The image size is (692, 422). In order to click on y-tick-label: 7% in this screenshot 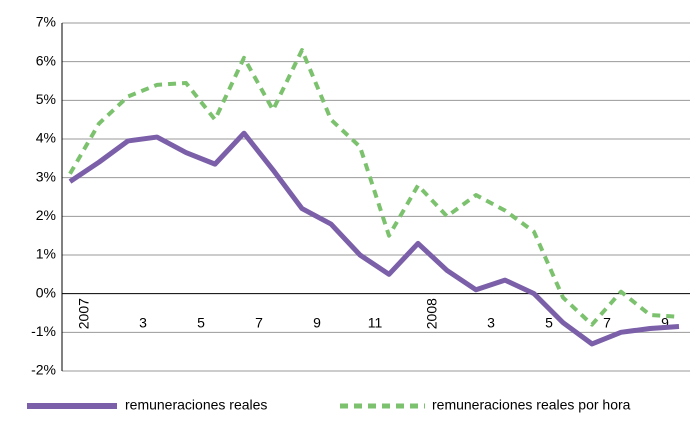, I will do `click(46, 22)`.